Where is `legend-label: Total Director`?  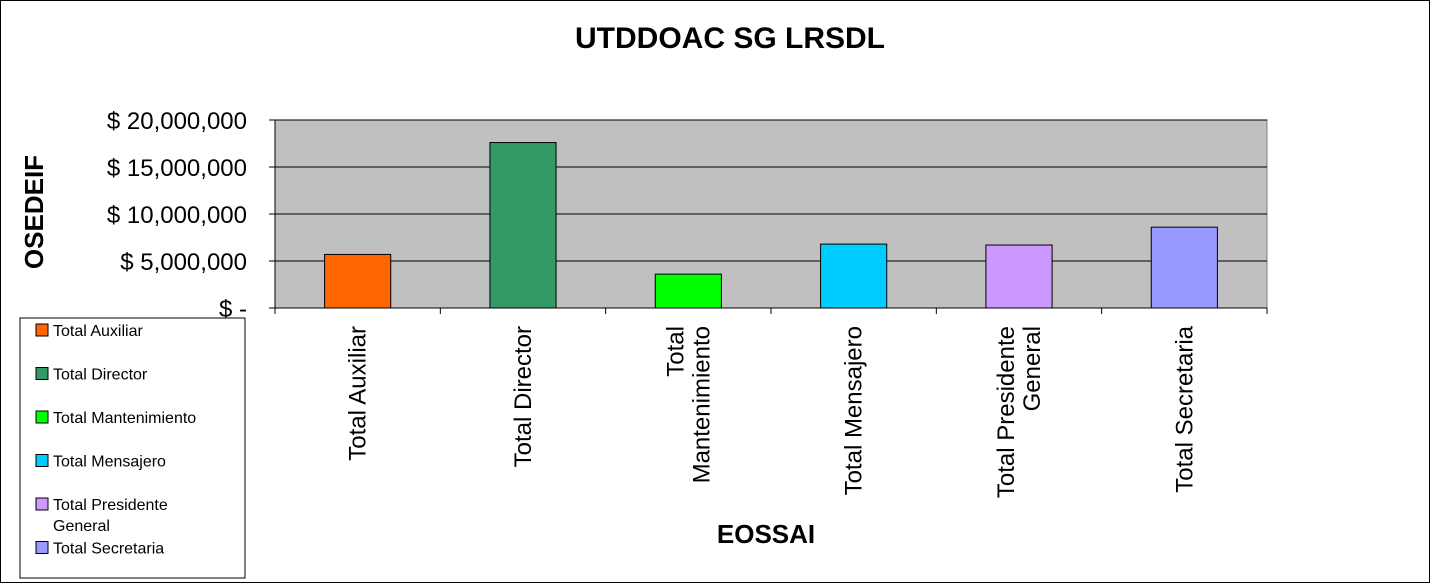 legend-label: Total Director is located at coordinates (100, 375).